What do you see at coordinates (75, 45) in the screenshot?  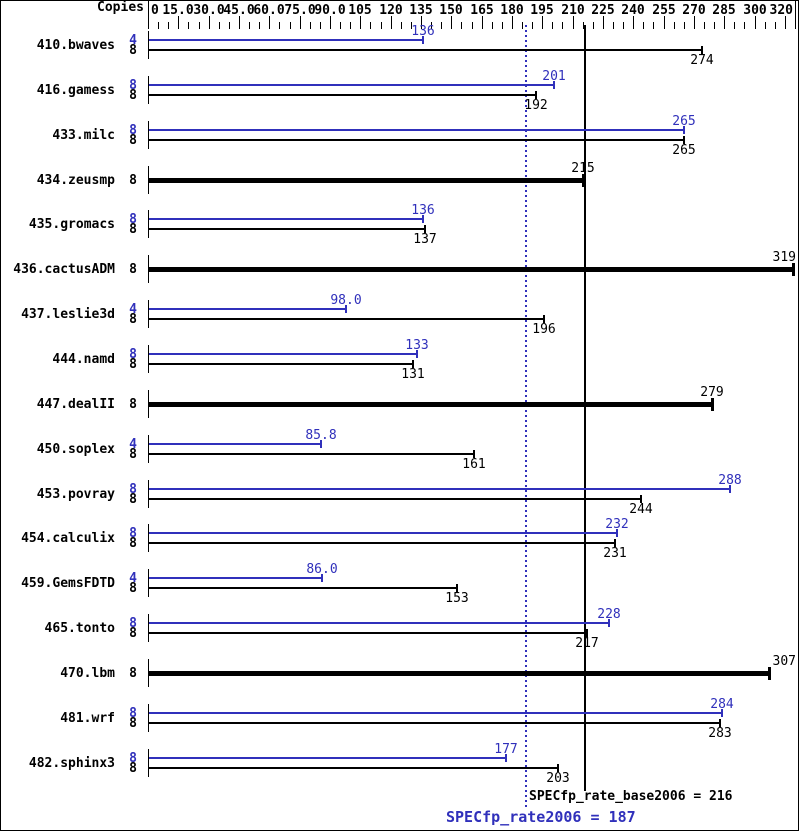 I see `benchmark-label: 410.bwaves` at bounding box center [75, 45].